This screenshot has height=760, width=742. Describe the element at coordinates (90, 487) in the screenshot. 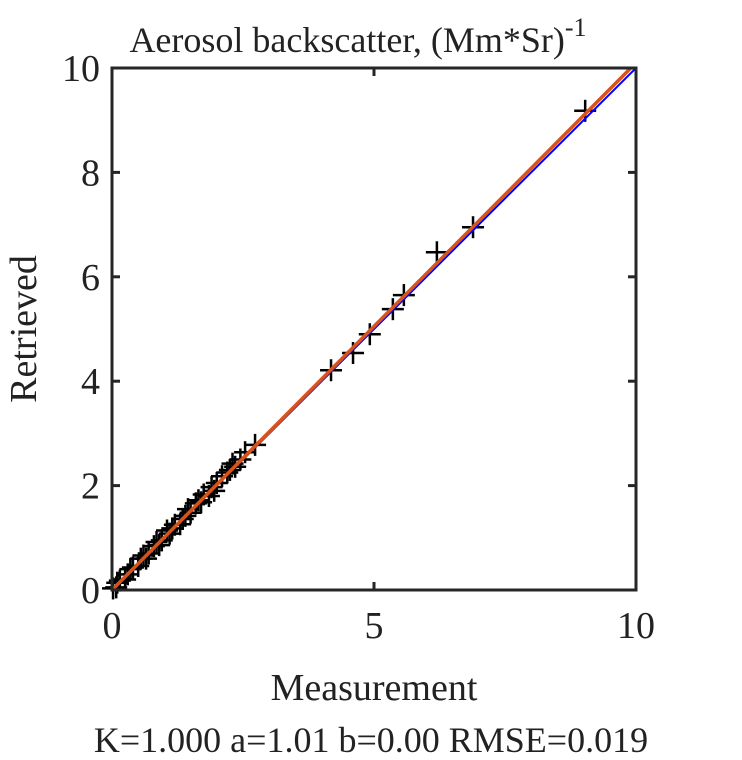

I see `y-tick-label: 2` at that location.